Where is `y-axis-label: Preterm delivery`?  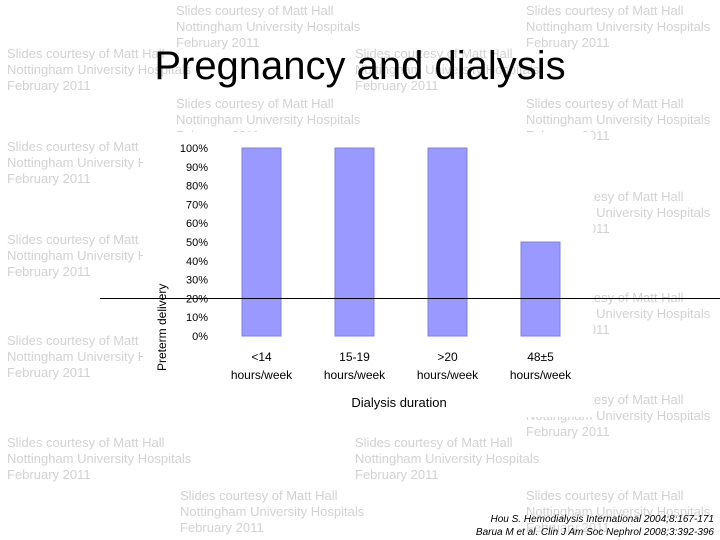
y-axis-label: Preterm delivery is located at coordinates (162, 327).